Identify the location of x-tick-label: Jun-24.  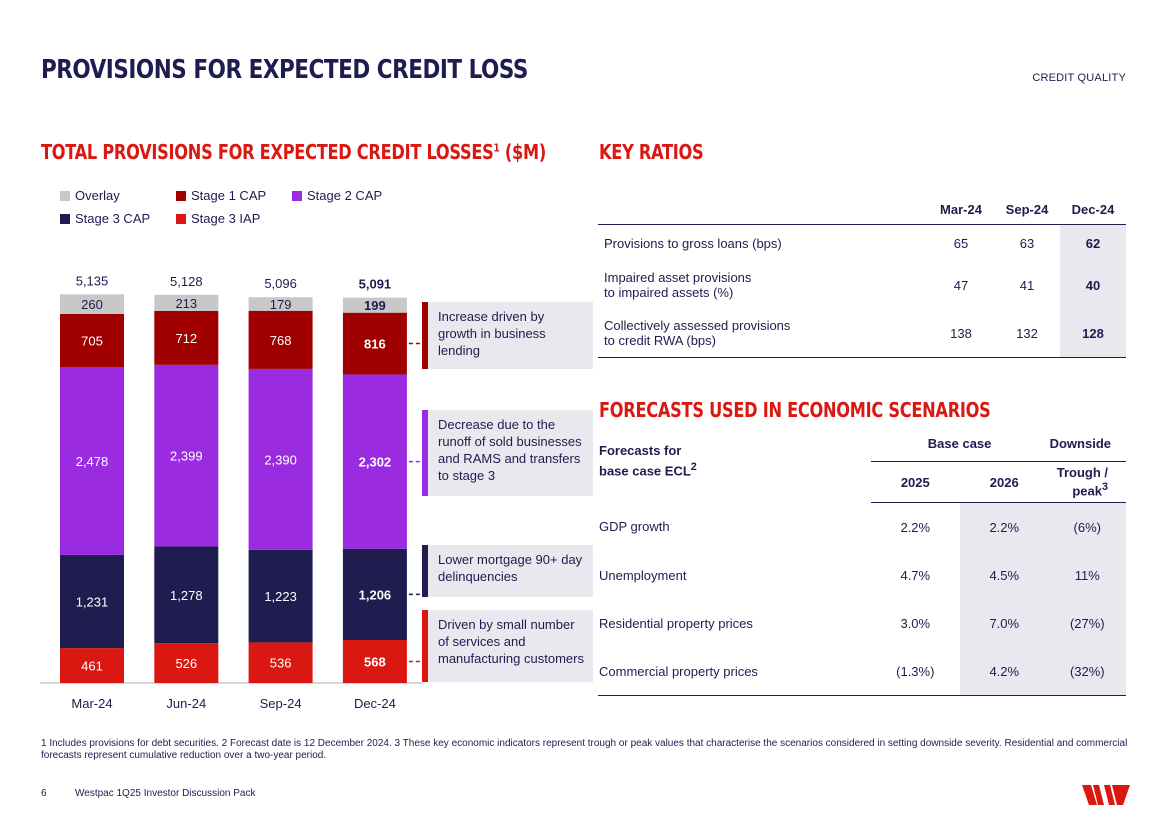
(186, 703).